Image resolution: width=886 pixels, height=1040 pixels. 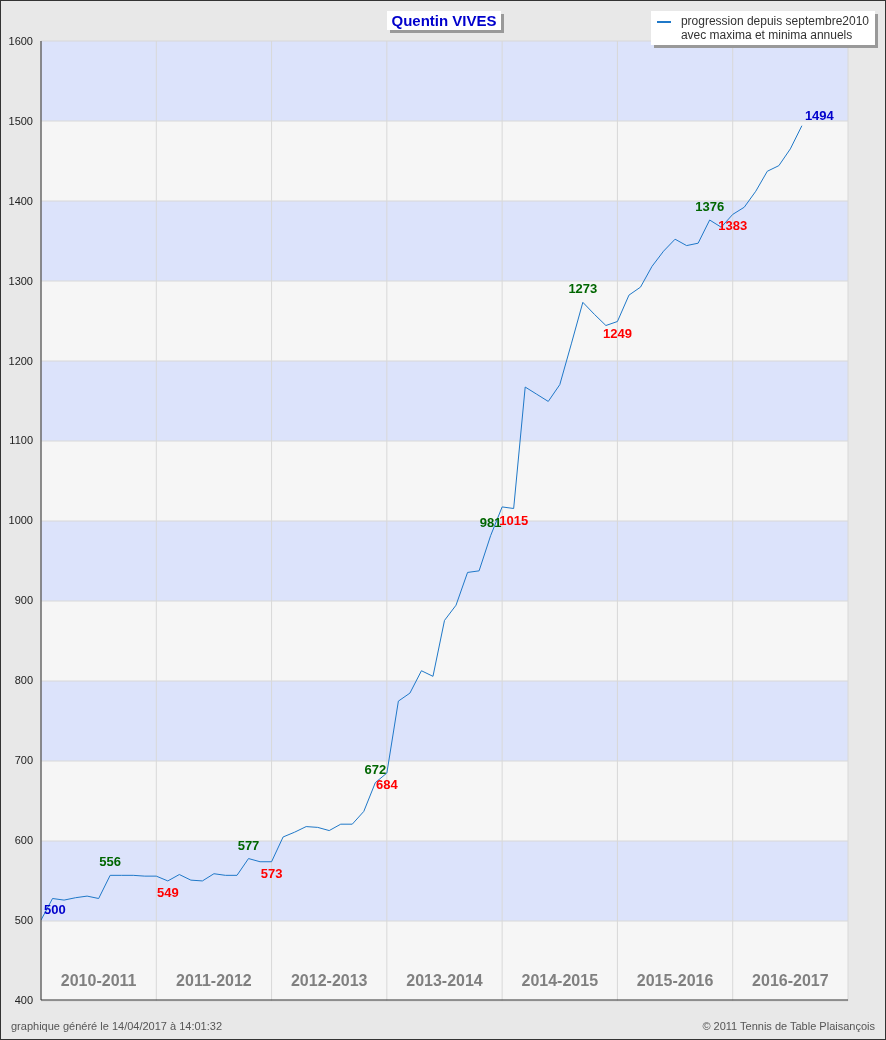 I want to click on data-label: 1273, so click(x=583, y=289).